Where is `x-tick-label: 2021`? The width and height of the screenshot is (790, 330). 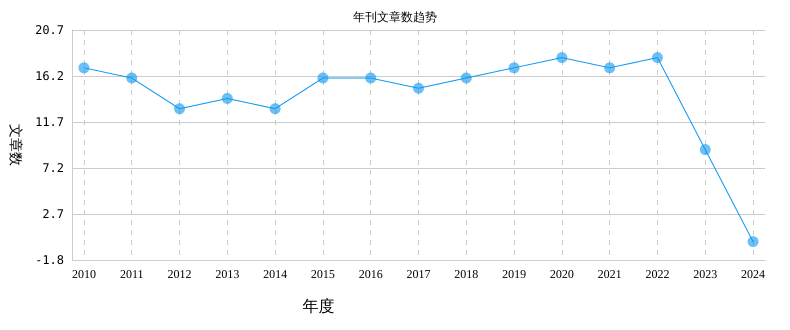
x-tick-label: 2021 is located at coordinates (610, 274).